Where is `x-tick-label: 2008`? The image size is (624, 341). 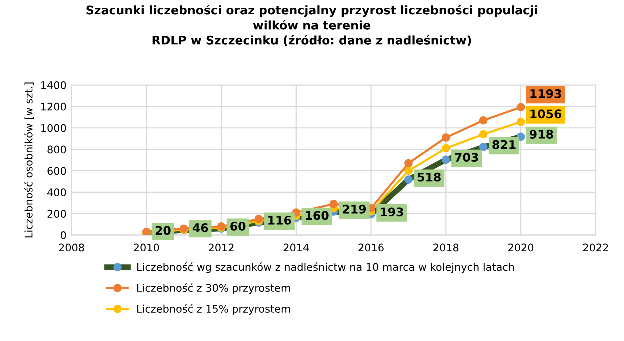 x-tick-label: 2008 is located at coordinates (71, 248).